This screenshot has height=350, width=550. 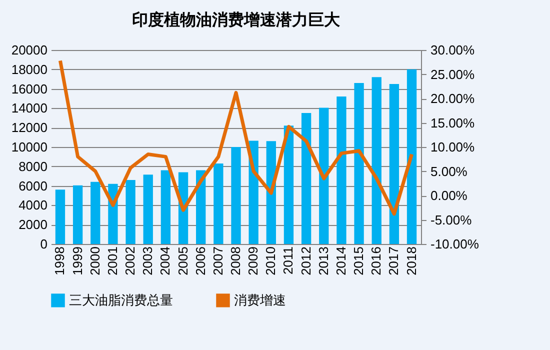 I want to click on x-tick-label: 2014, so click(x=340, y=261).